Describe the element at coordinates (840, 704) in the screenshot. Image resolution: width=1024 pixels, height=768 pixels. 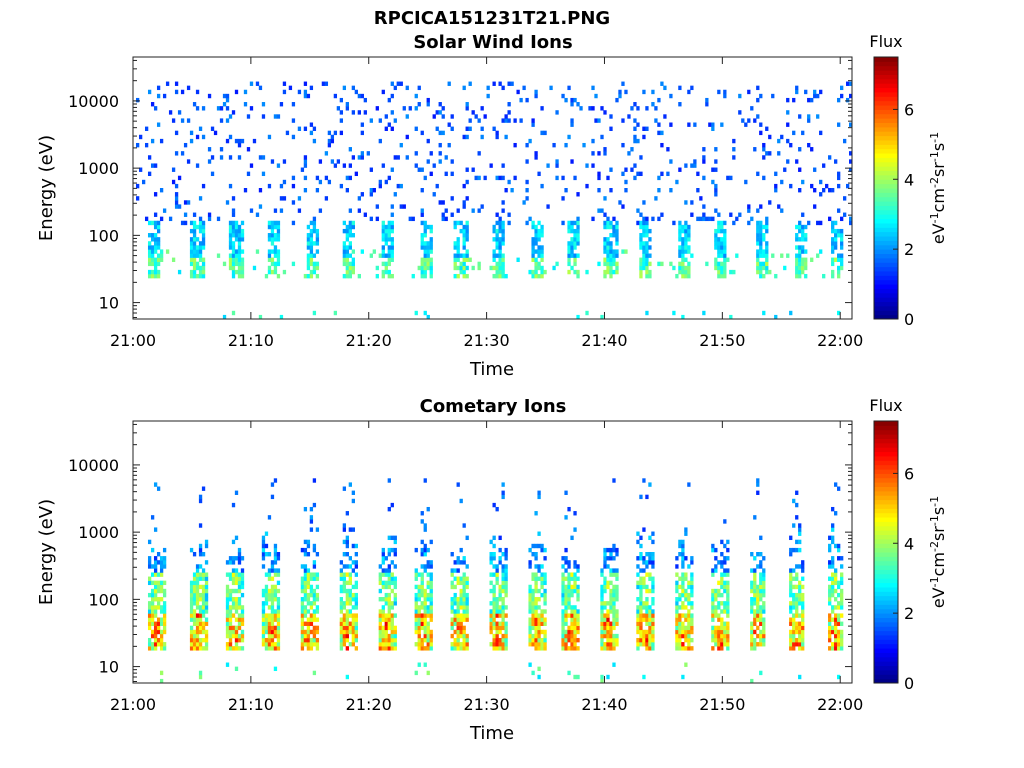
I see `x-tick-label: 22:00` at that location.